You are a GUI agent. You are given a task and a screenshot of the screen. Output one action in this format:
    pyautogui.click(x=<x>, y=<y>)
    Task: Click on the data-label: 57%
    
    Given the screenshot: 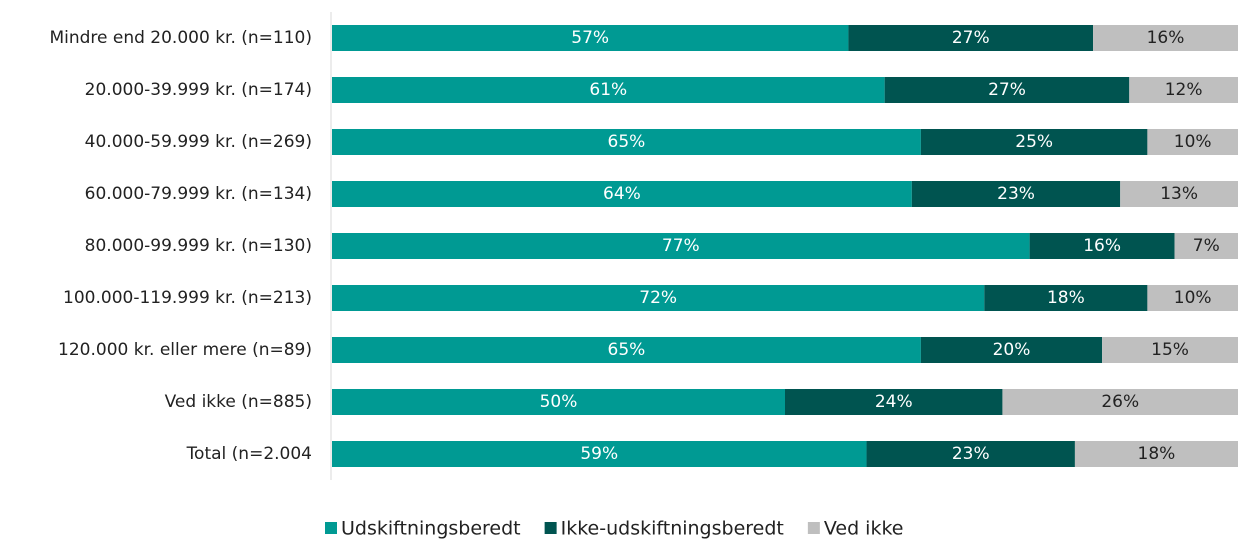 What is the action you would take?
    pyautogui.click(x=590, y=38)
    